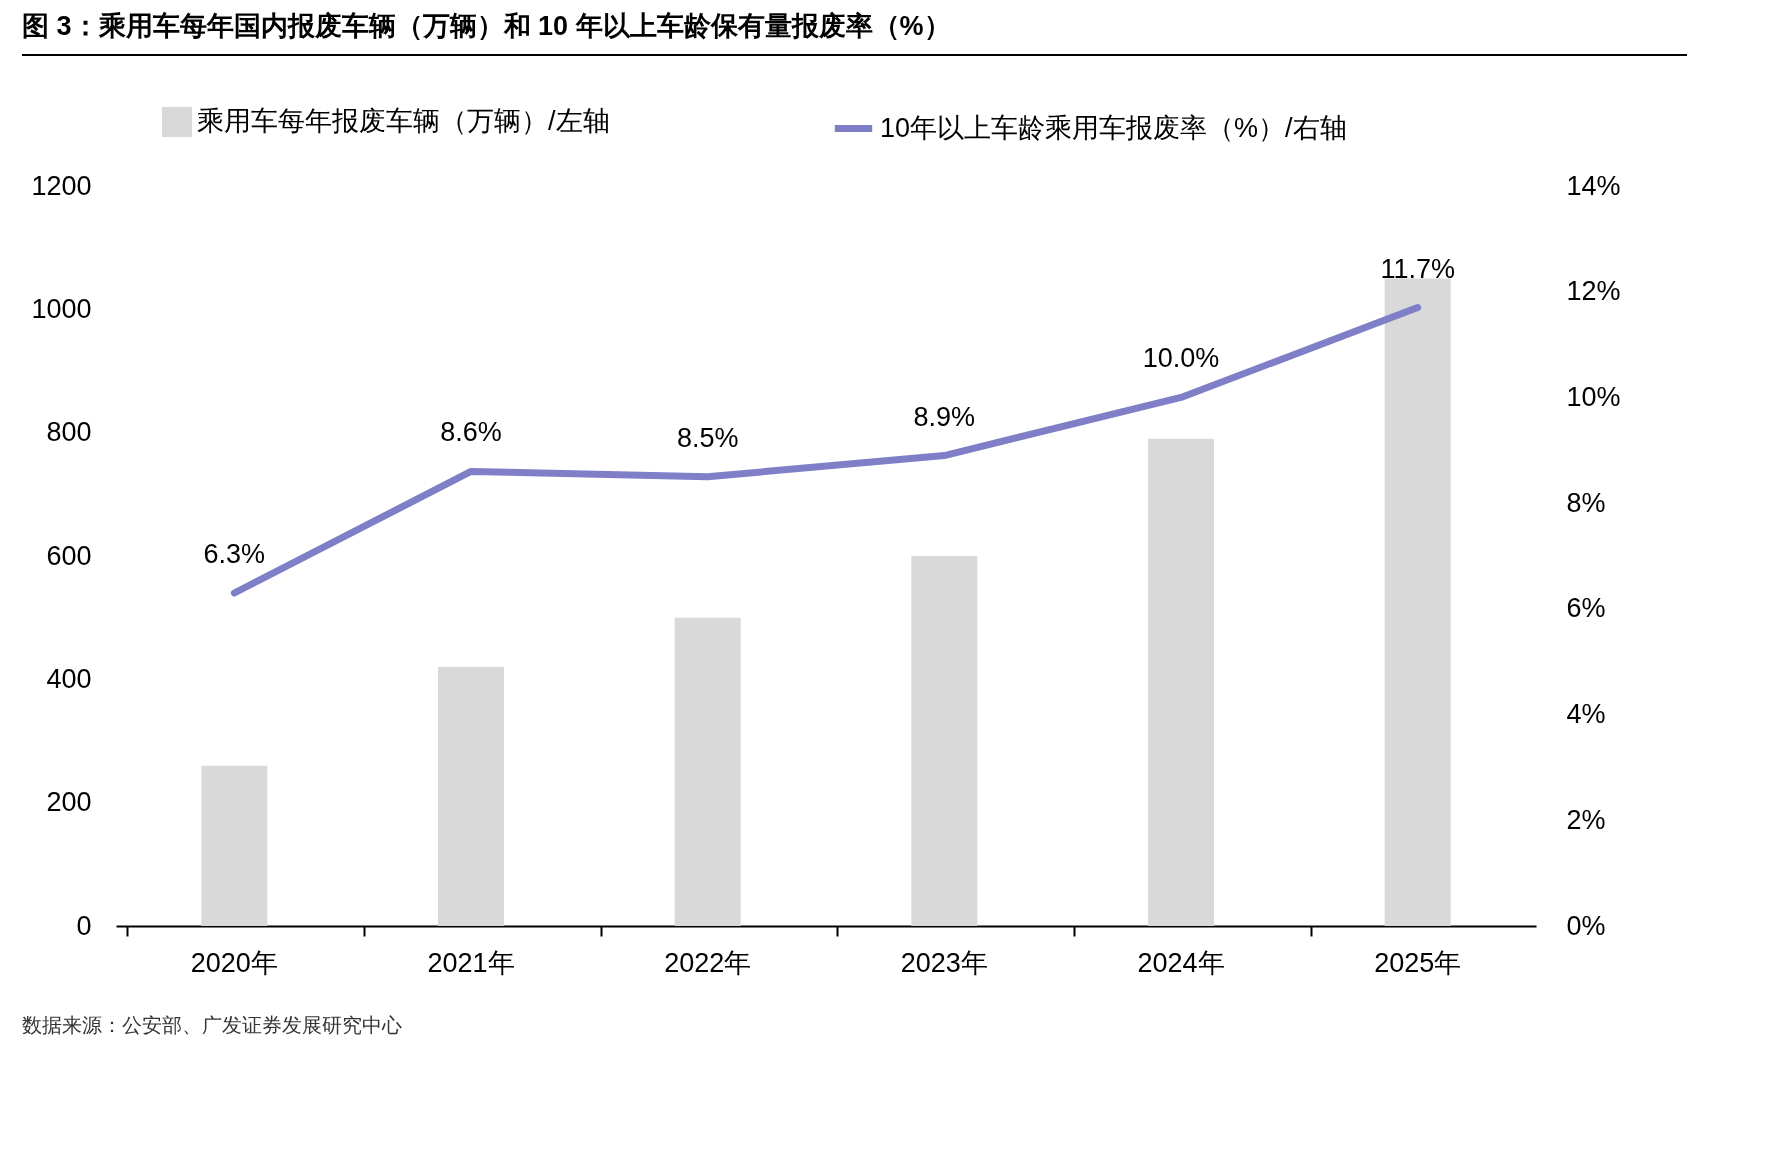  I want to click on y-tick-label: 1000, so click(61, 308).